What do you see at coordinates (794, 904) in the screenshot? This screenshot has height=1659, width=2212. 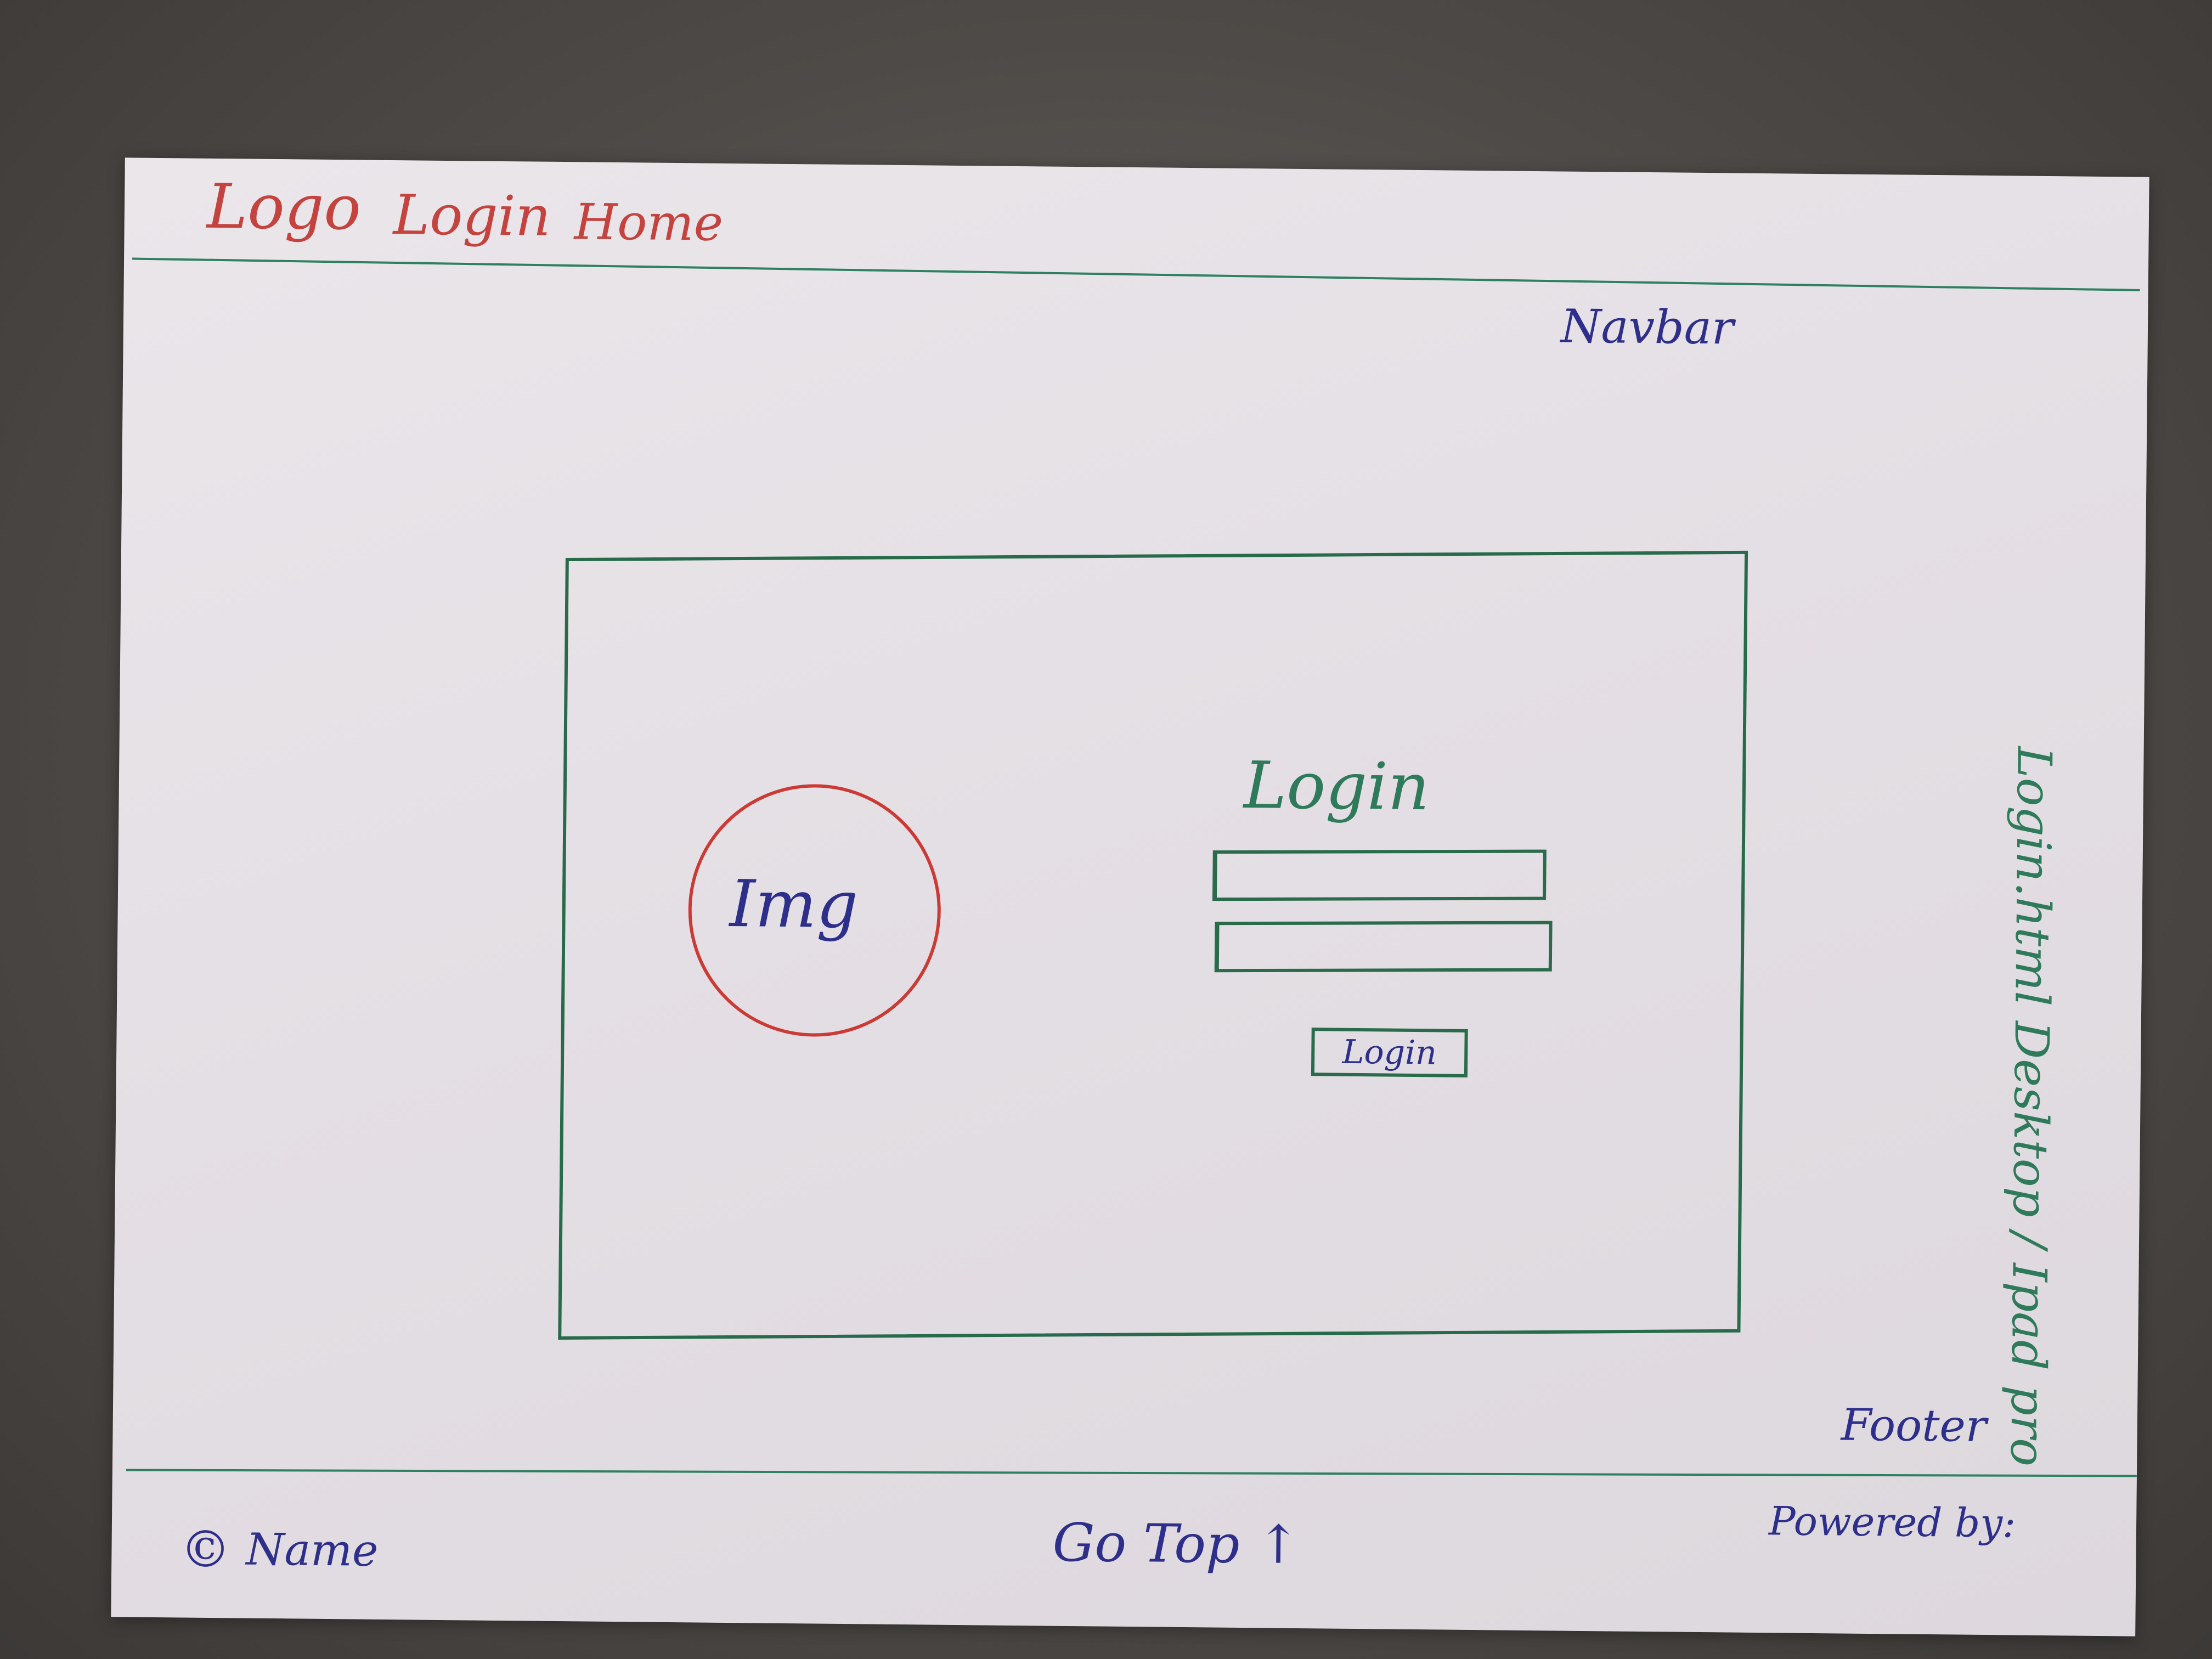 I see `image-placeholder-label: Img` at bounding box center [794, 904].